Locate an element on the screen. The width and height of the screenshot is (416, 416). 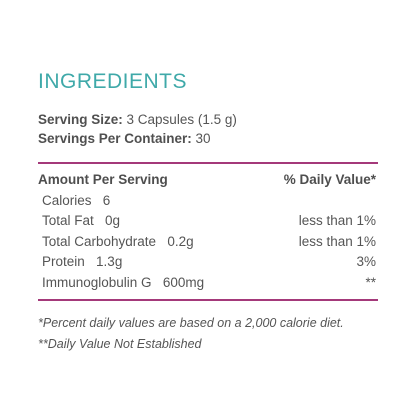
row-nutrient: Immunoglobulin G 600mg is located at coordinates (123, 283).